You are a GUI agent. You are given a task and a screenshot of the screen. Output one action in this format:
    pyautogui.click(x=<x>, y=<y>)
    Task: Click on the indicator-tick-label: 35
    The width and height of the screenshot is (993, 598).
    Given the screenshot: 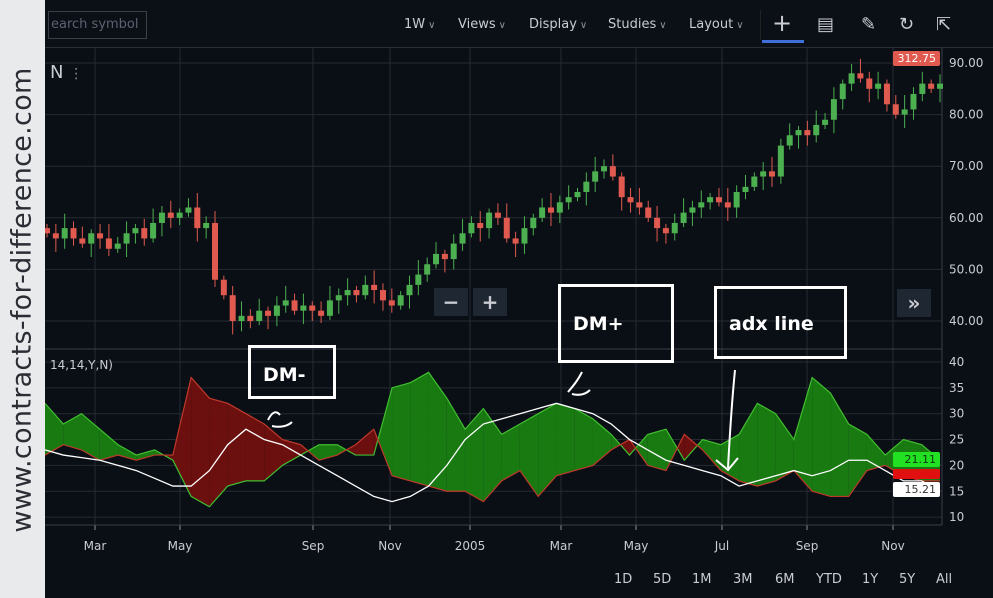 What is the action you would take?
    pyautogui.click(x=956, y=388)
    